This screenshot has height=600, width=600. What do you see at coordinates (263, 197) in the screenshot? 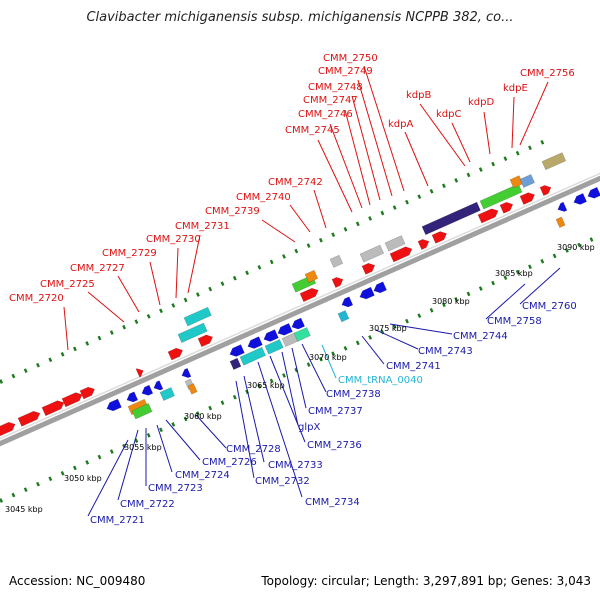
I see `gene-label: CMM_2740` at bounding box center [263, 197].